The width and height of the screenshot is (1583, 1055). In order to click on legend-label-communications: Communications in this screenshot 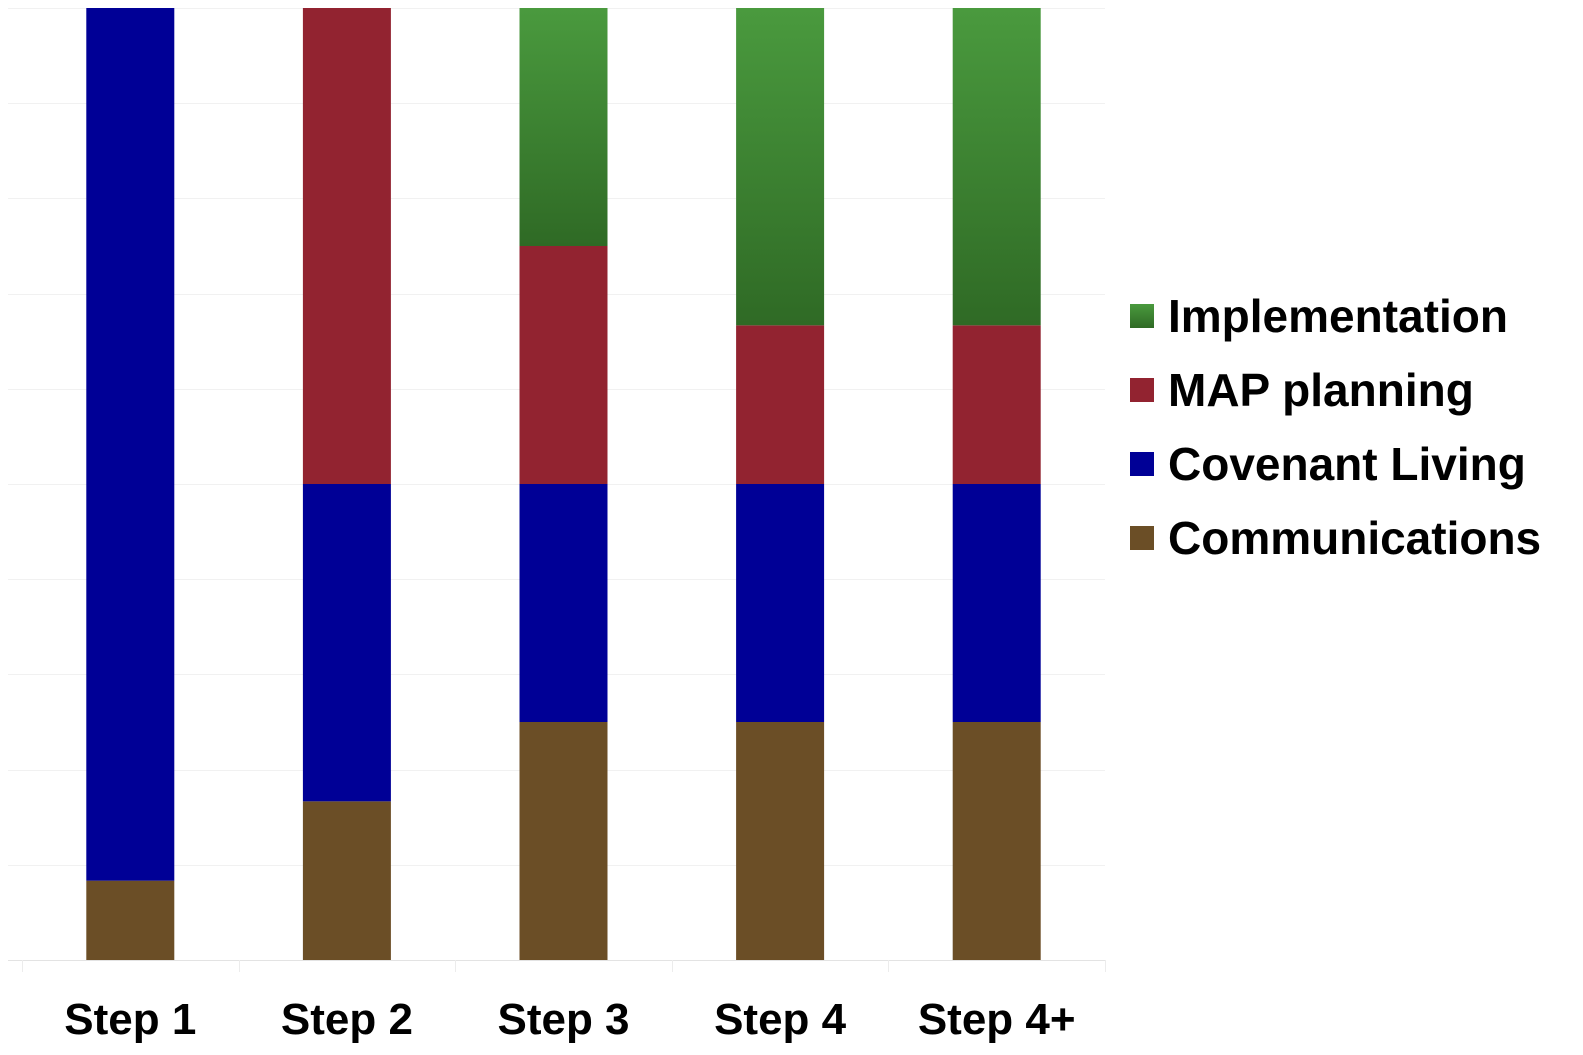, I will do `click(1354, 538)`.